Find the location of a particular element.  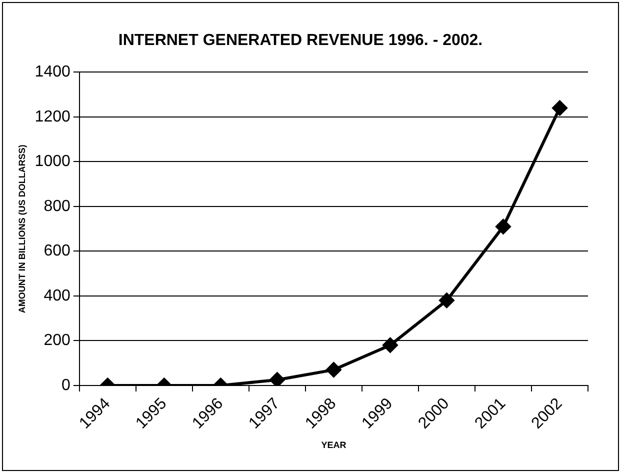

y-tick-label: 200 is located at coordinates (57, 341).